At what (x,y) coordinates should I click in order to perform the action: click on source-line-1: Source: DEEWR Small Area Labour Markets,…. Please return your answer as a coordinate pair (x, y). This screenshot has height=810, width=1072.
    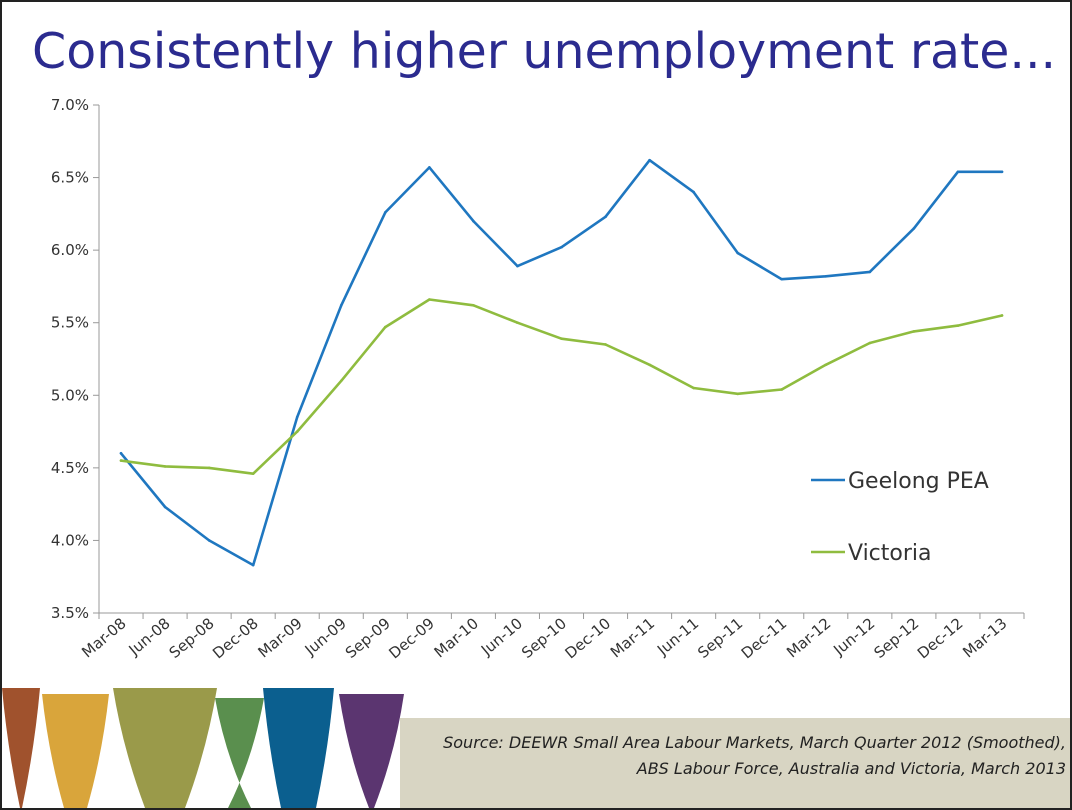
    Looking at the image, I should click on (754, 742).